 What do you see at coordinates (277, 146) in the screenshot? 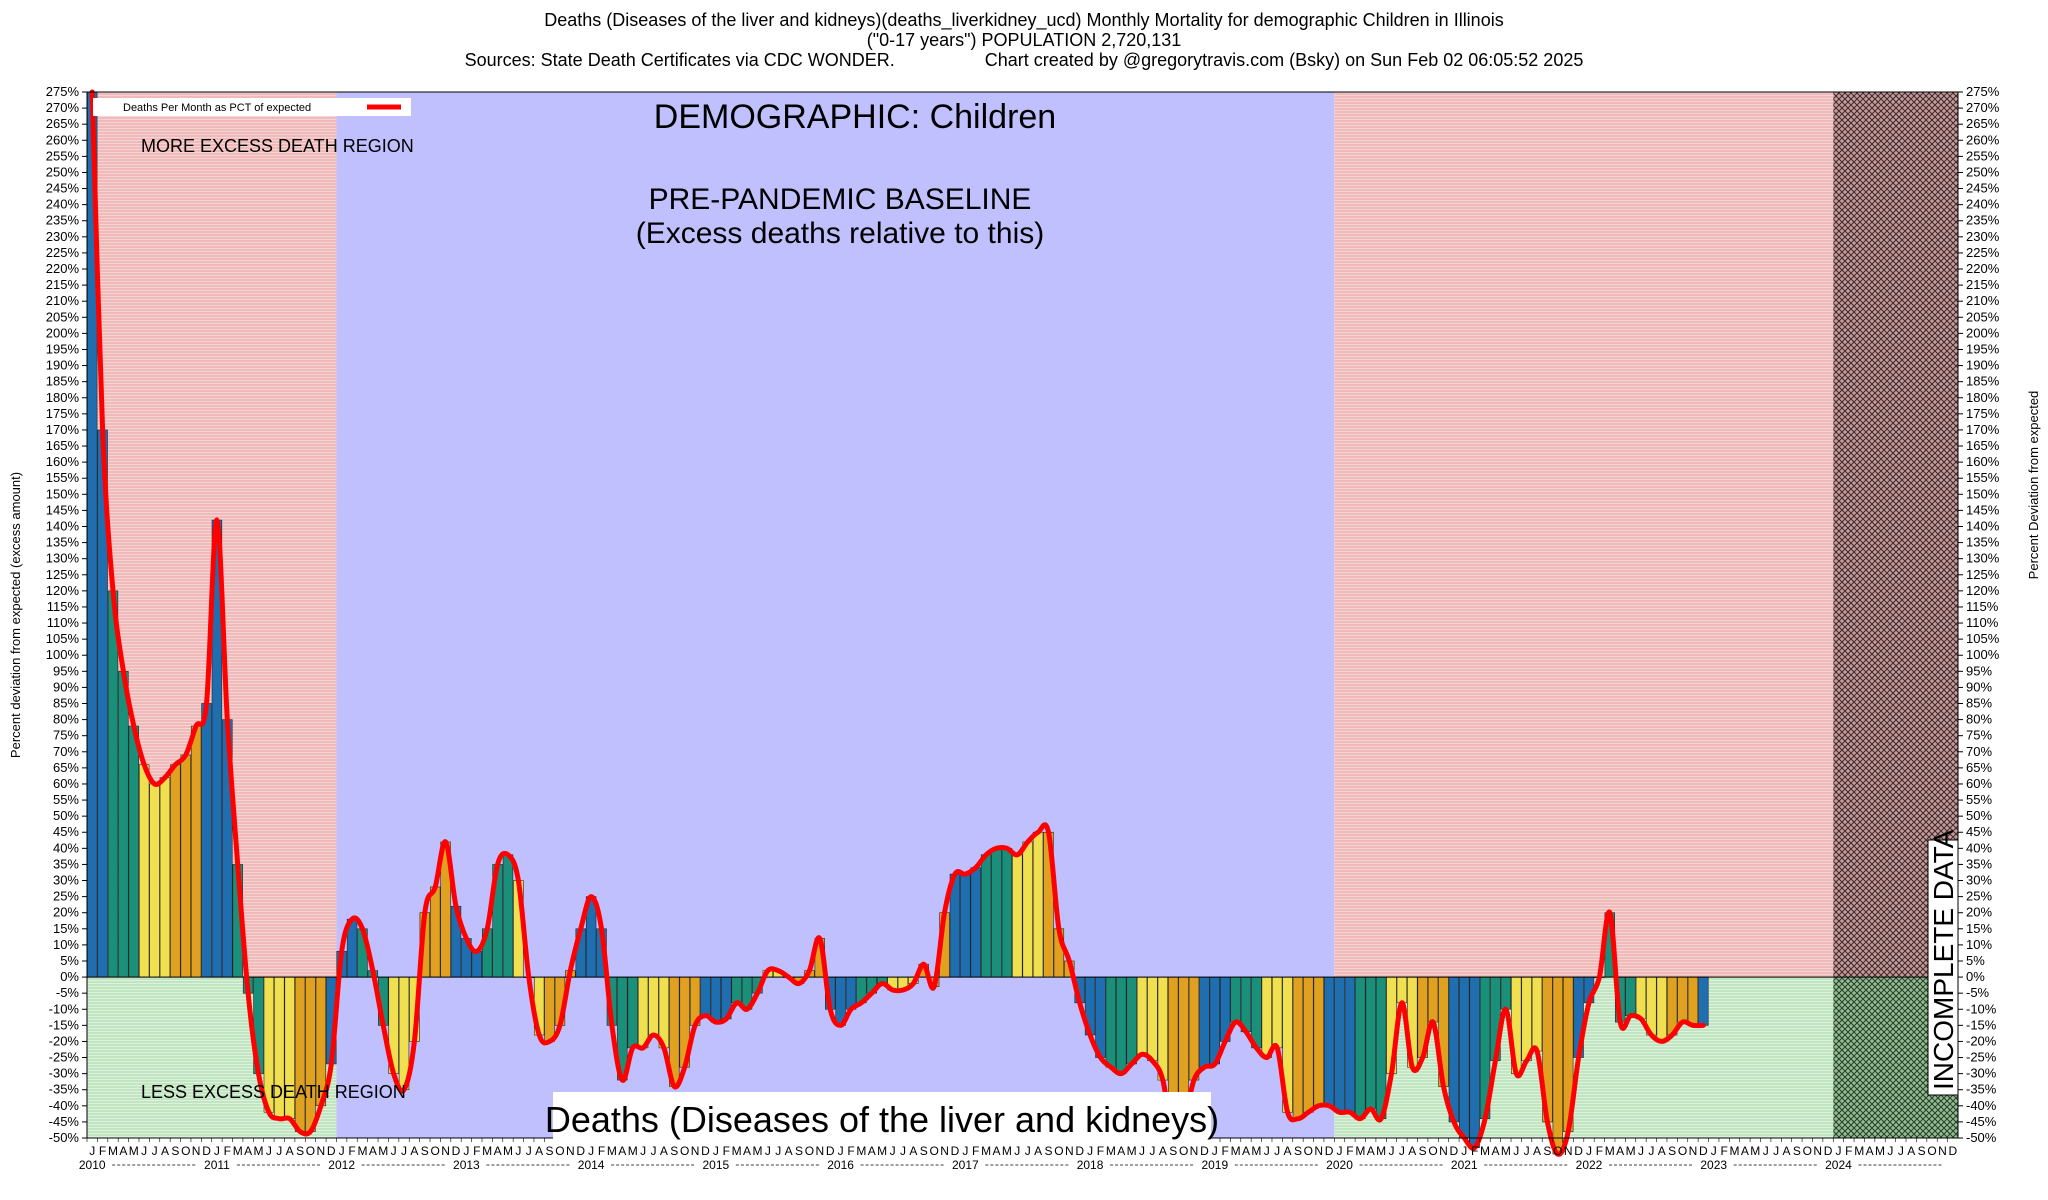
I see `more-excess-label: MORE EXCESS DEATH REGION` at bounding box center [277, 146].